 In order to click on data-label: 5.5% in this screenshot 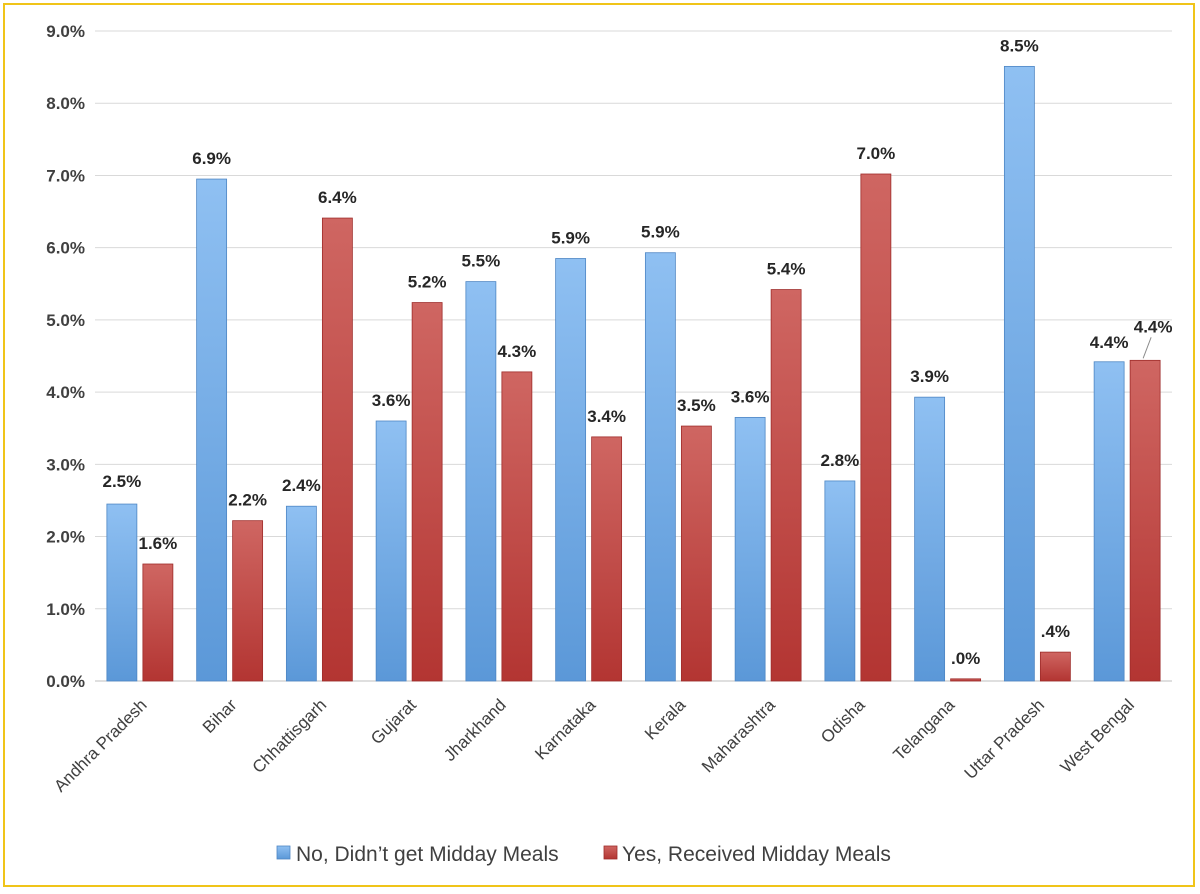, I will do `click(481, 261)`.